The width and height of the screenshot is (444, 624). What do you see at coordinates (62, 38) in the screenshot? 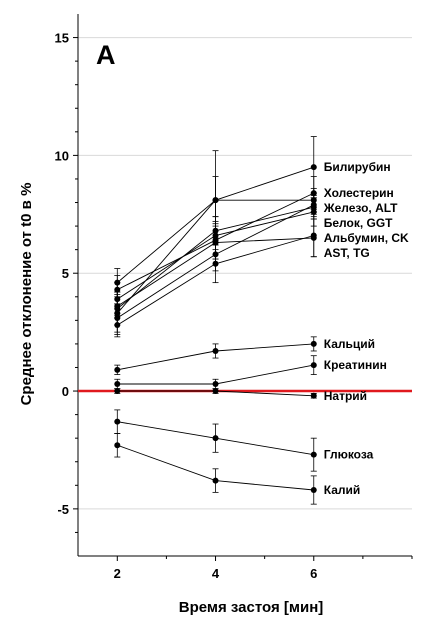
I see `y-tick-label: 15` at bounding box center [62, 38].